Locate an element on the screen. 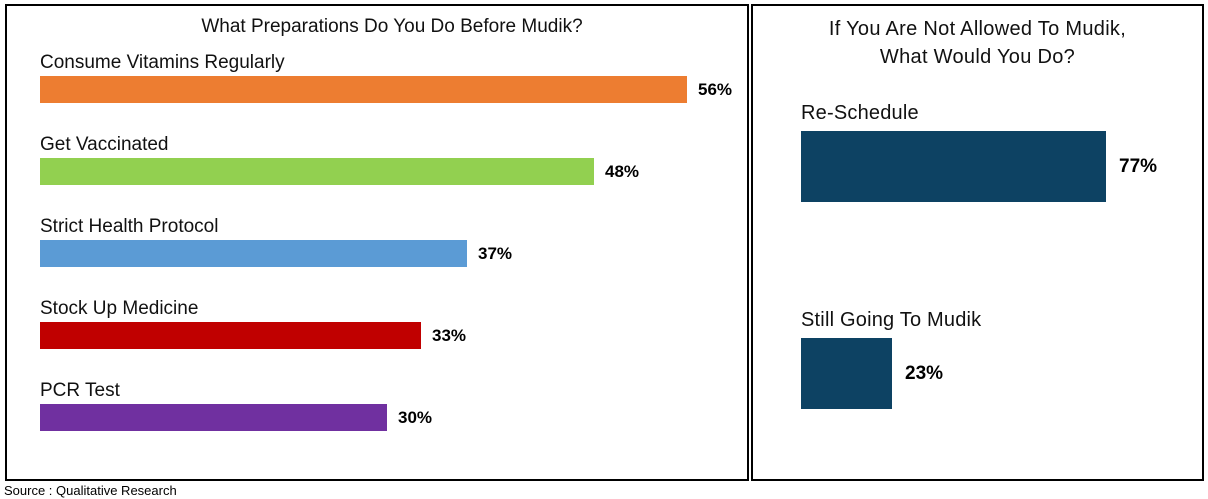  bar-row: Consume Vitamins Regularly 56% is located at coordinates (393, 77).